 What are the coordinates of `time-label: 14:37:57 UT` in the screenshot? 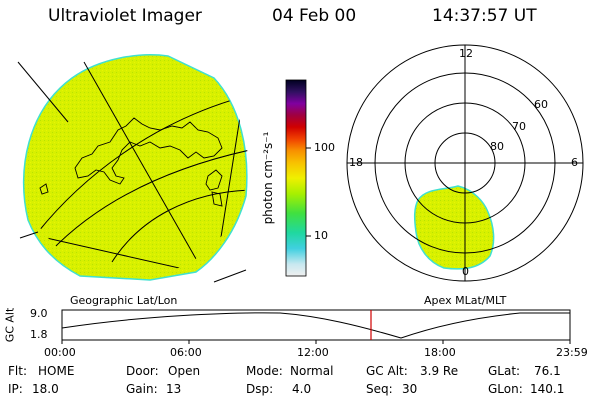 It's located at (484, 16).